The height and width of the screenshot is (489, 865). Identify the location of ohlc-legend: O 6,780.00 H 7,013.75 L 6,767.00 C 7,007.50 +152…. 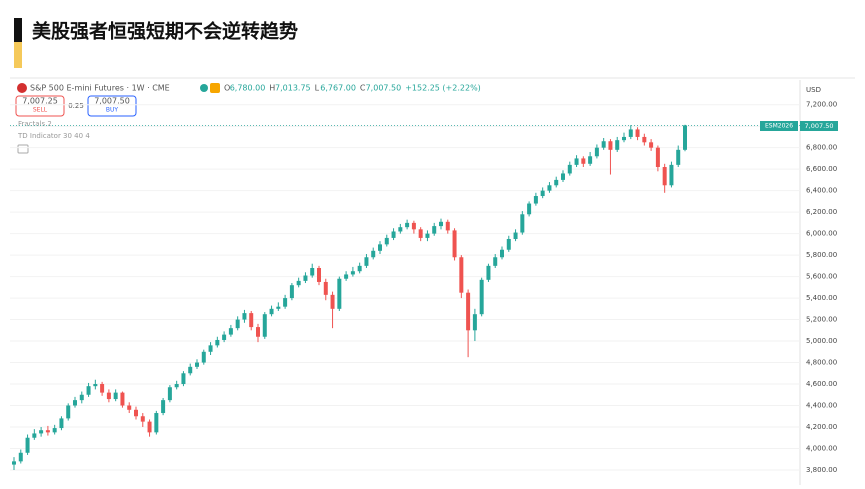
(352, 88).